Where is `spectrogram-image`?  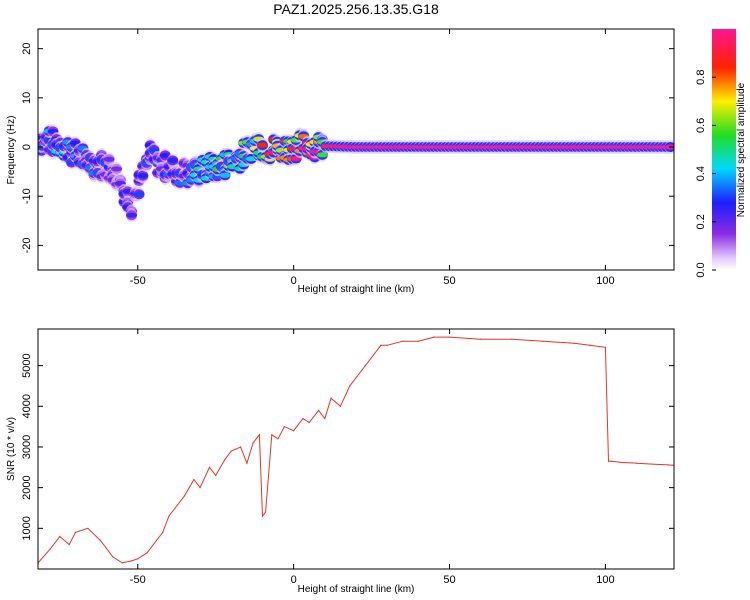 spectrogram-image is located at coordinates (356, 173).